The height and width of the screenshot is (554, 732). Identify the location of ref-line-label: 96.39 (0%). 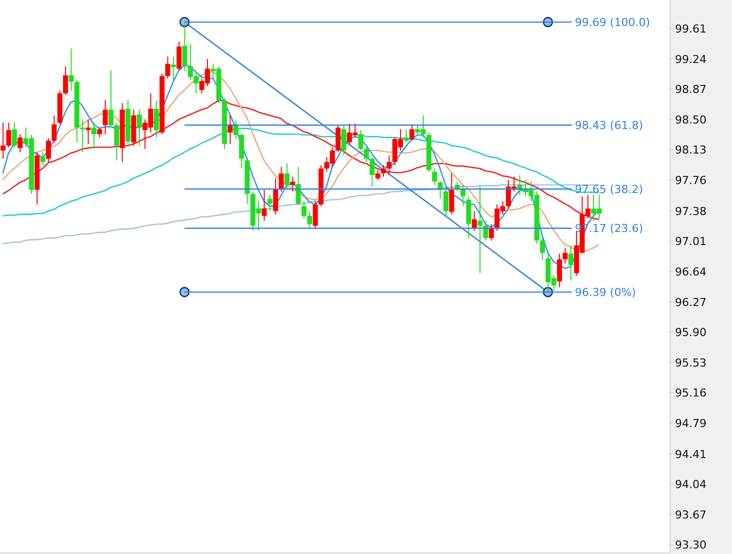
(605, 293).